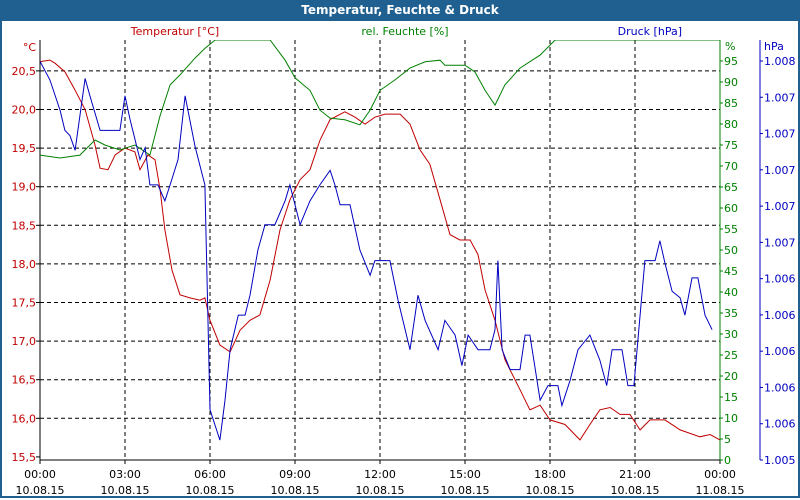 The height and width of the screenshot is (500, 800). What do you see at coordinates (780, 61) in the screenshot?
I see `pressure-tick-label: 1.008` at bounding box center [780, 61].